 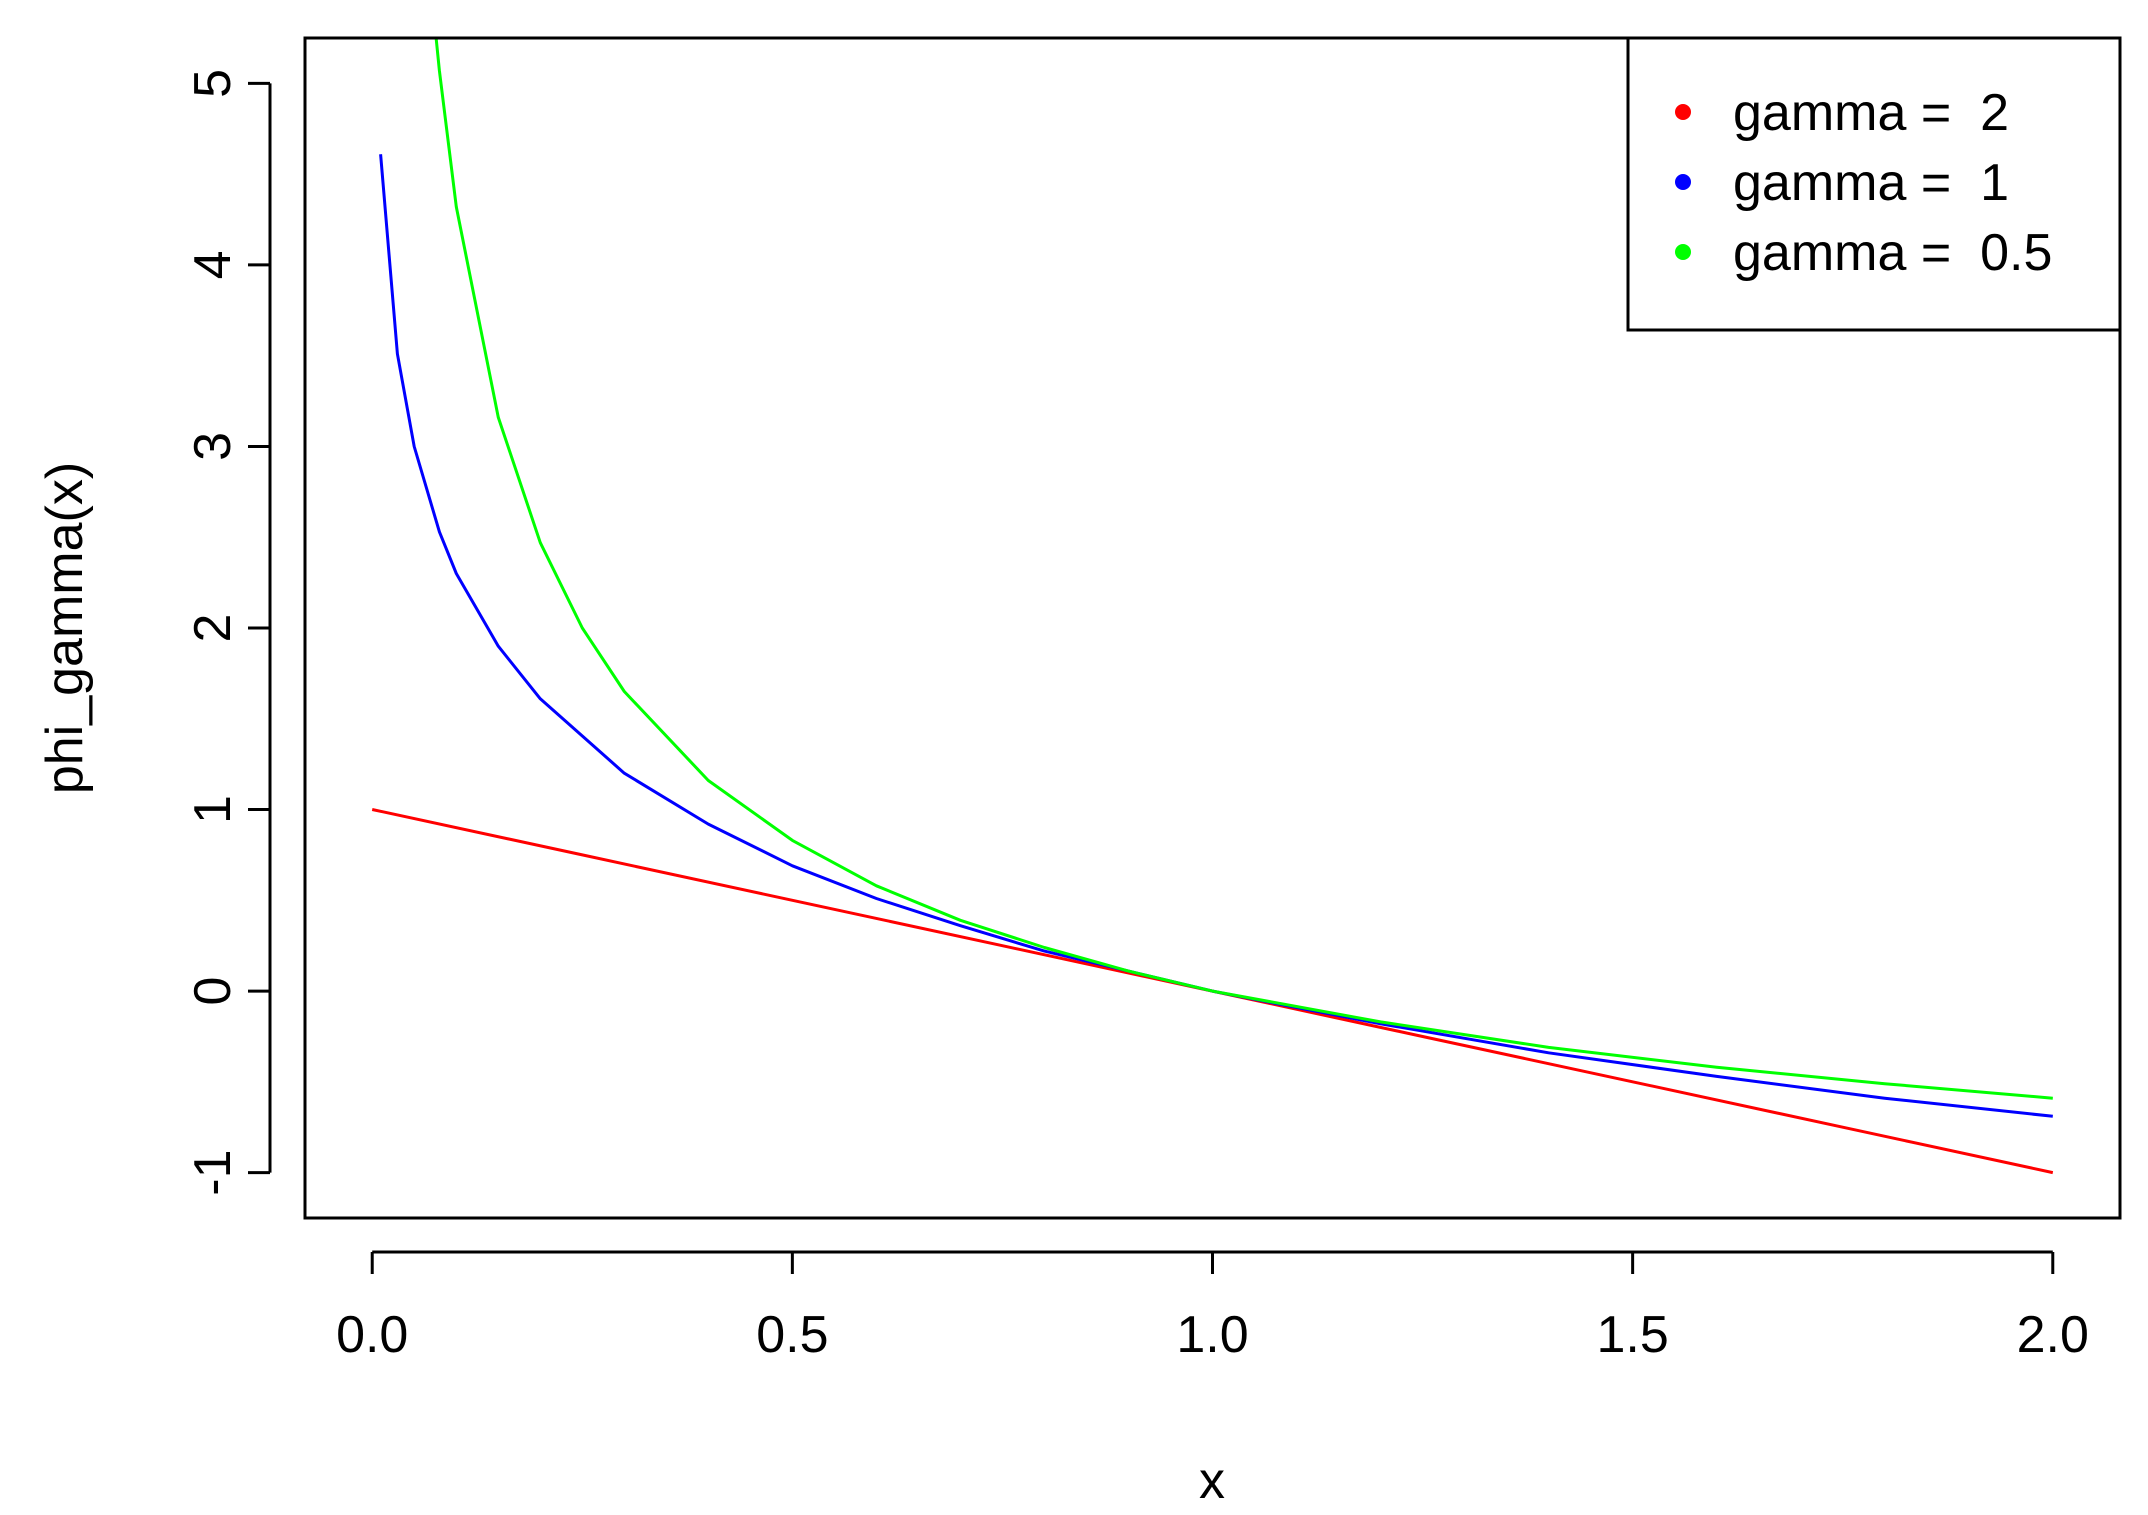 I want to click on x-tick-label: 0.5, so click(x=792, y=1335).